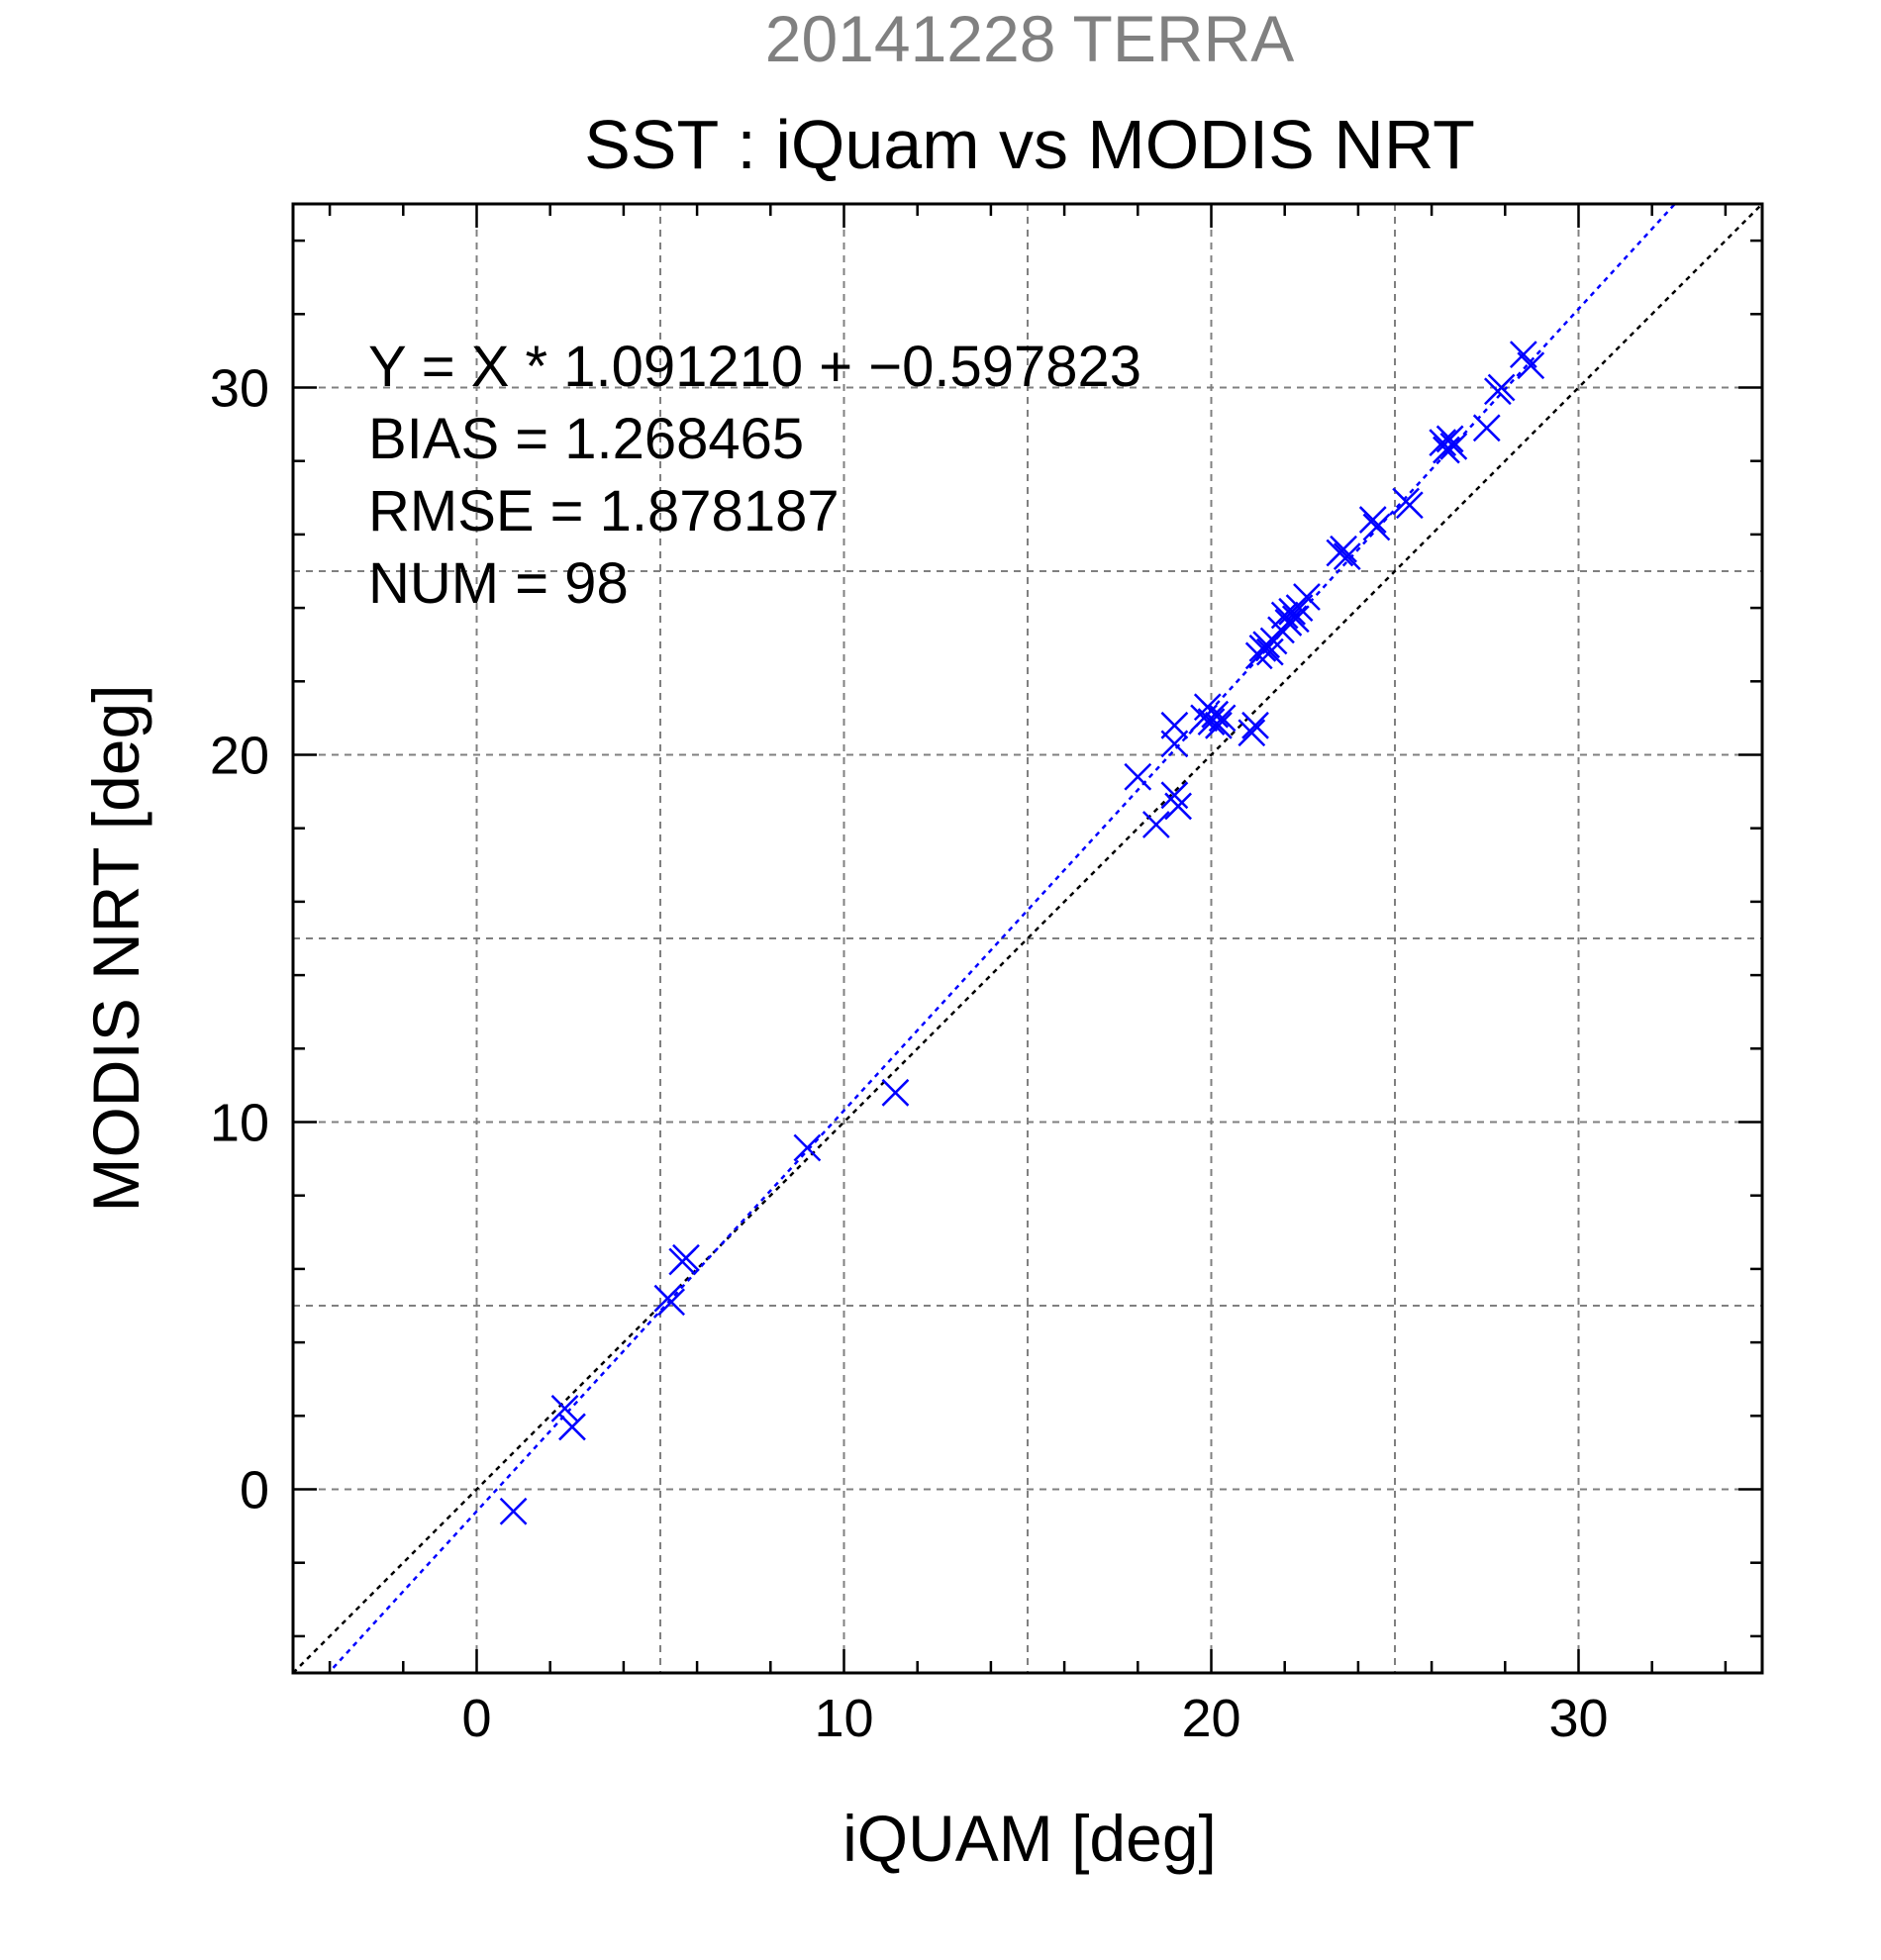 Image resolution: width=1881 pixels, height=1960 pixels. Describe the element at coordinates (499, 583) in the screenshot. I see `stats-annotation-line: NUM = 98` at that location.